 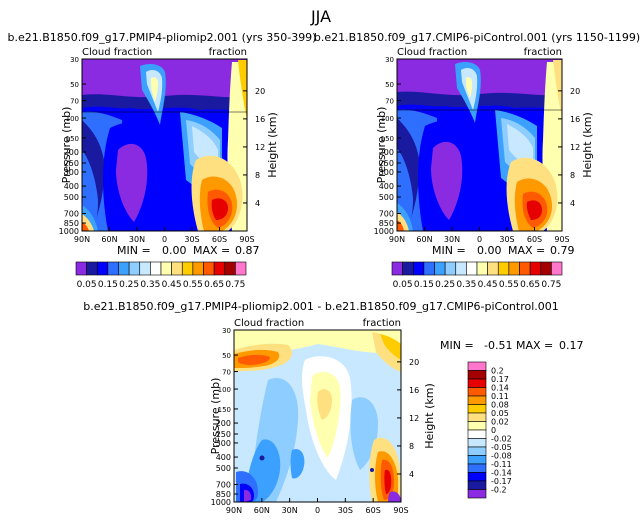 What do you see at coordinates (71, 197) in the screenshot?
I see `panel-a-ytick-label: 500` at bounding box center [71, 197].